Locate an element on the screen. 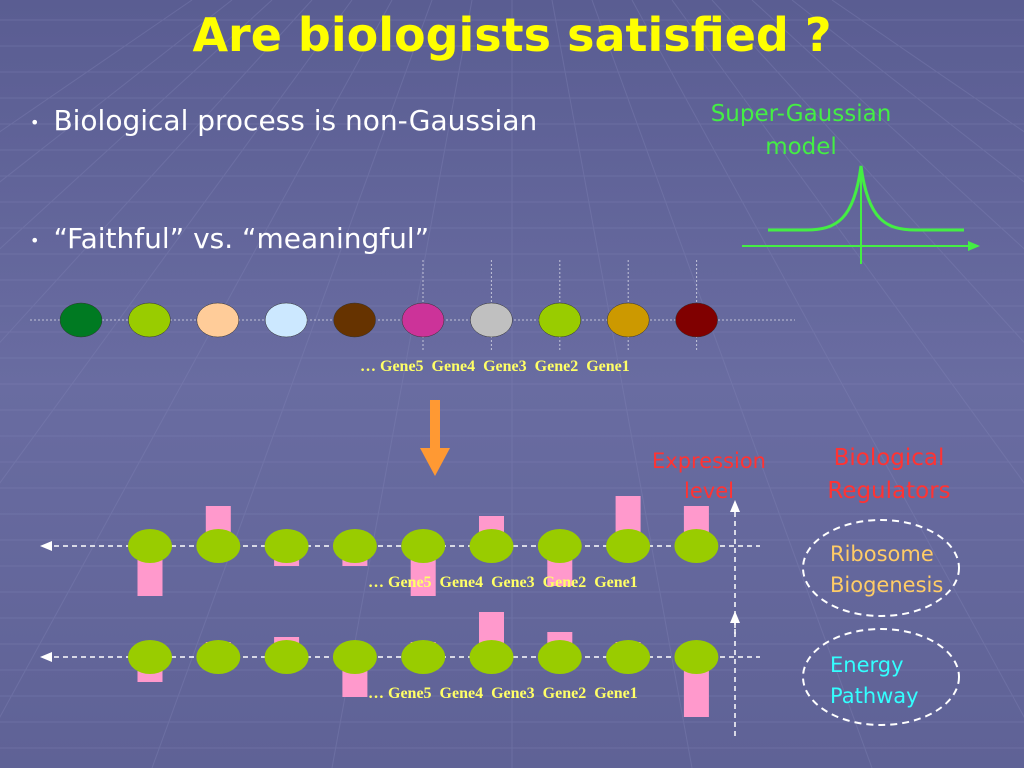  biological-regulators-line2: Regulators is located at coordinates (889, 491).